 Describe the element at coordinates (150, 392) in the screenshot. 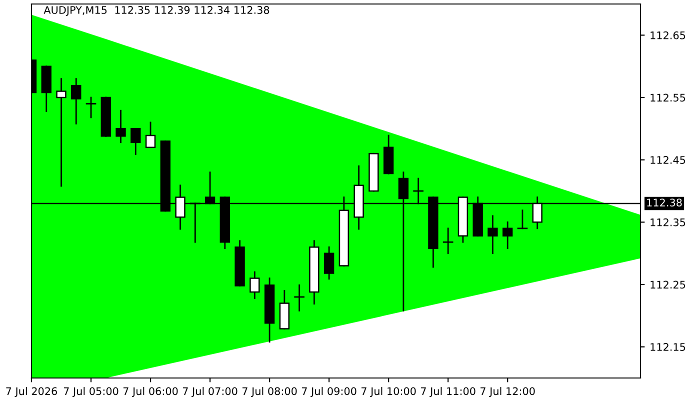

I see `x-tick-label: 7 Jul 06:00` at that location.